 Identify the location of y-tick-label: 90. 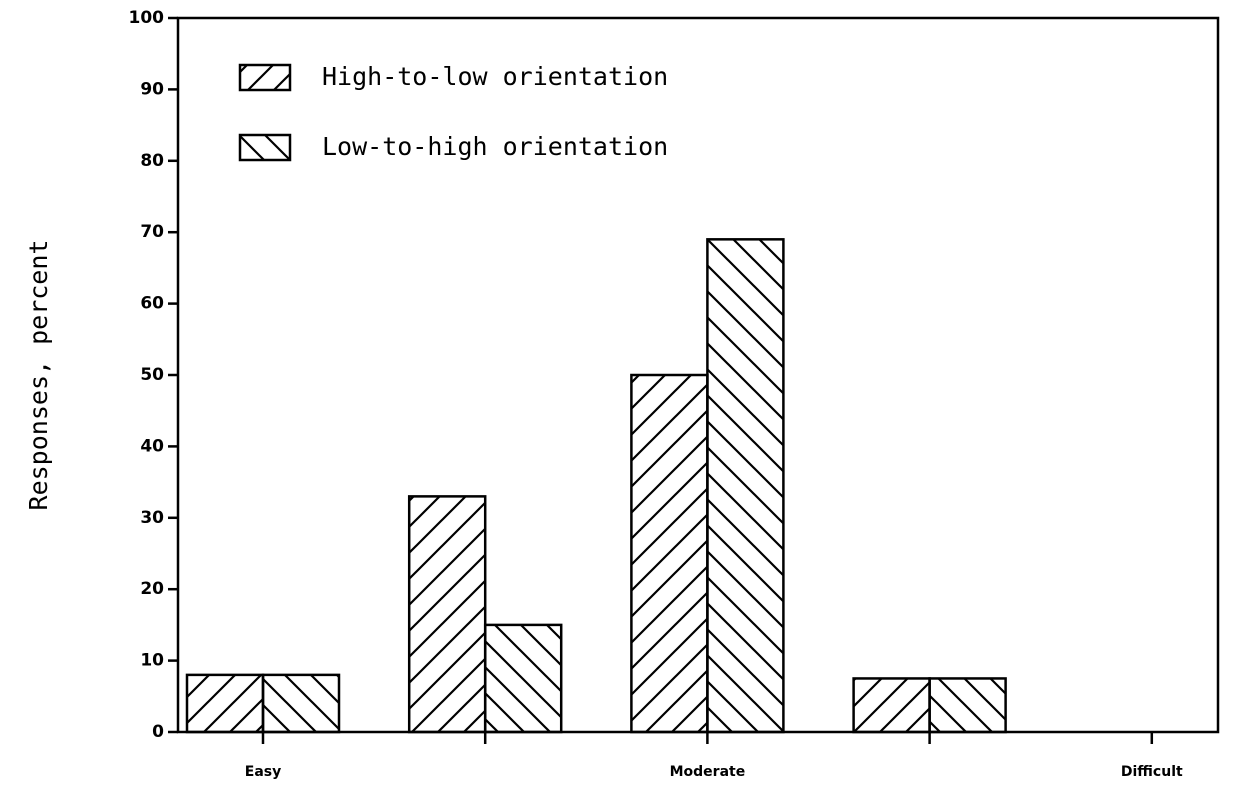
(152, 89).